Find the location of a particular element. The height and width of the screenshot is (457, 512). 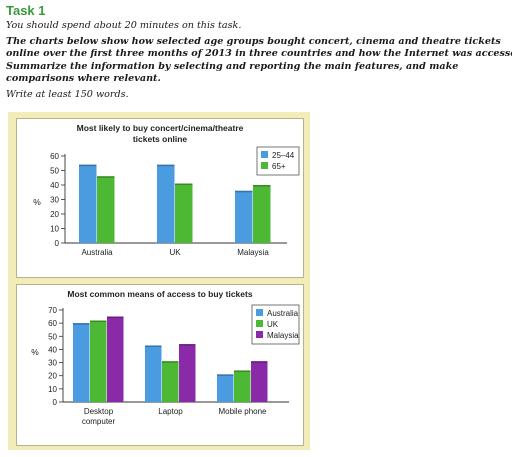

legend-label-2: Malaysia is located at coordinates (283, 335).